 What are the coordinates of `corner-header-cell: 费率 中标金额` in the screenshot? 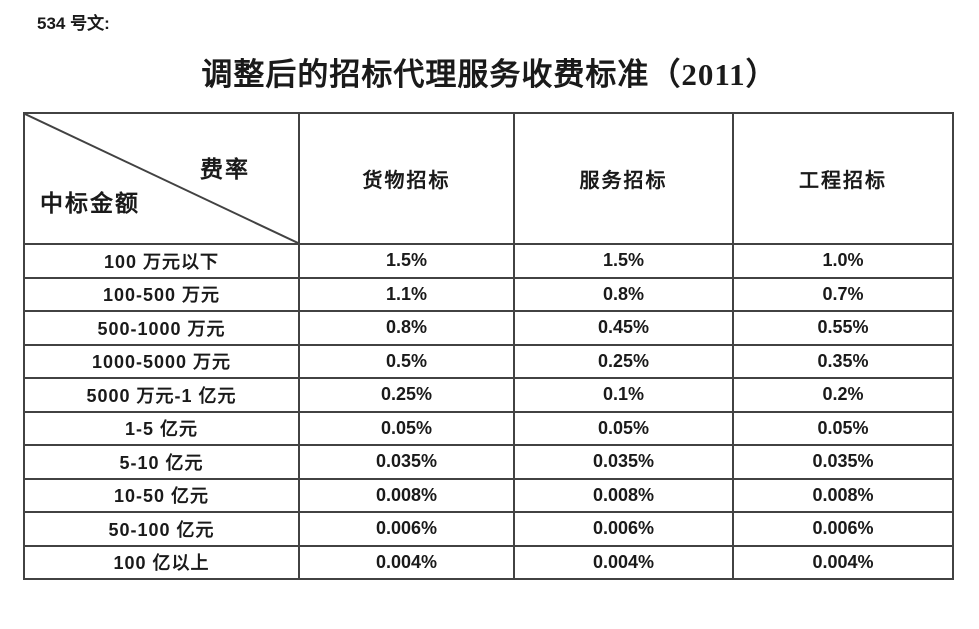 It's located at (161, 178).